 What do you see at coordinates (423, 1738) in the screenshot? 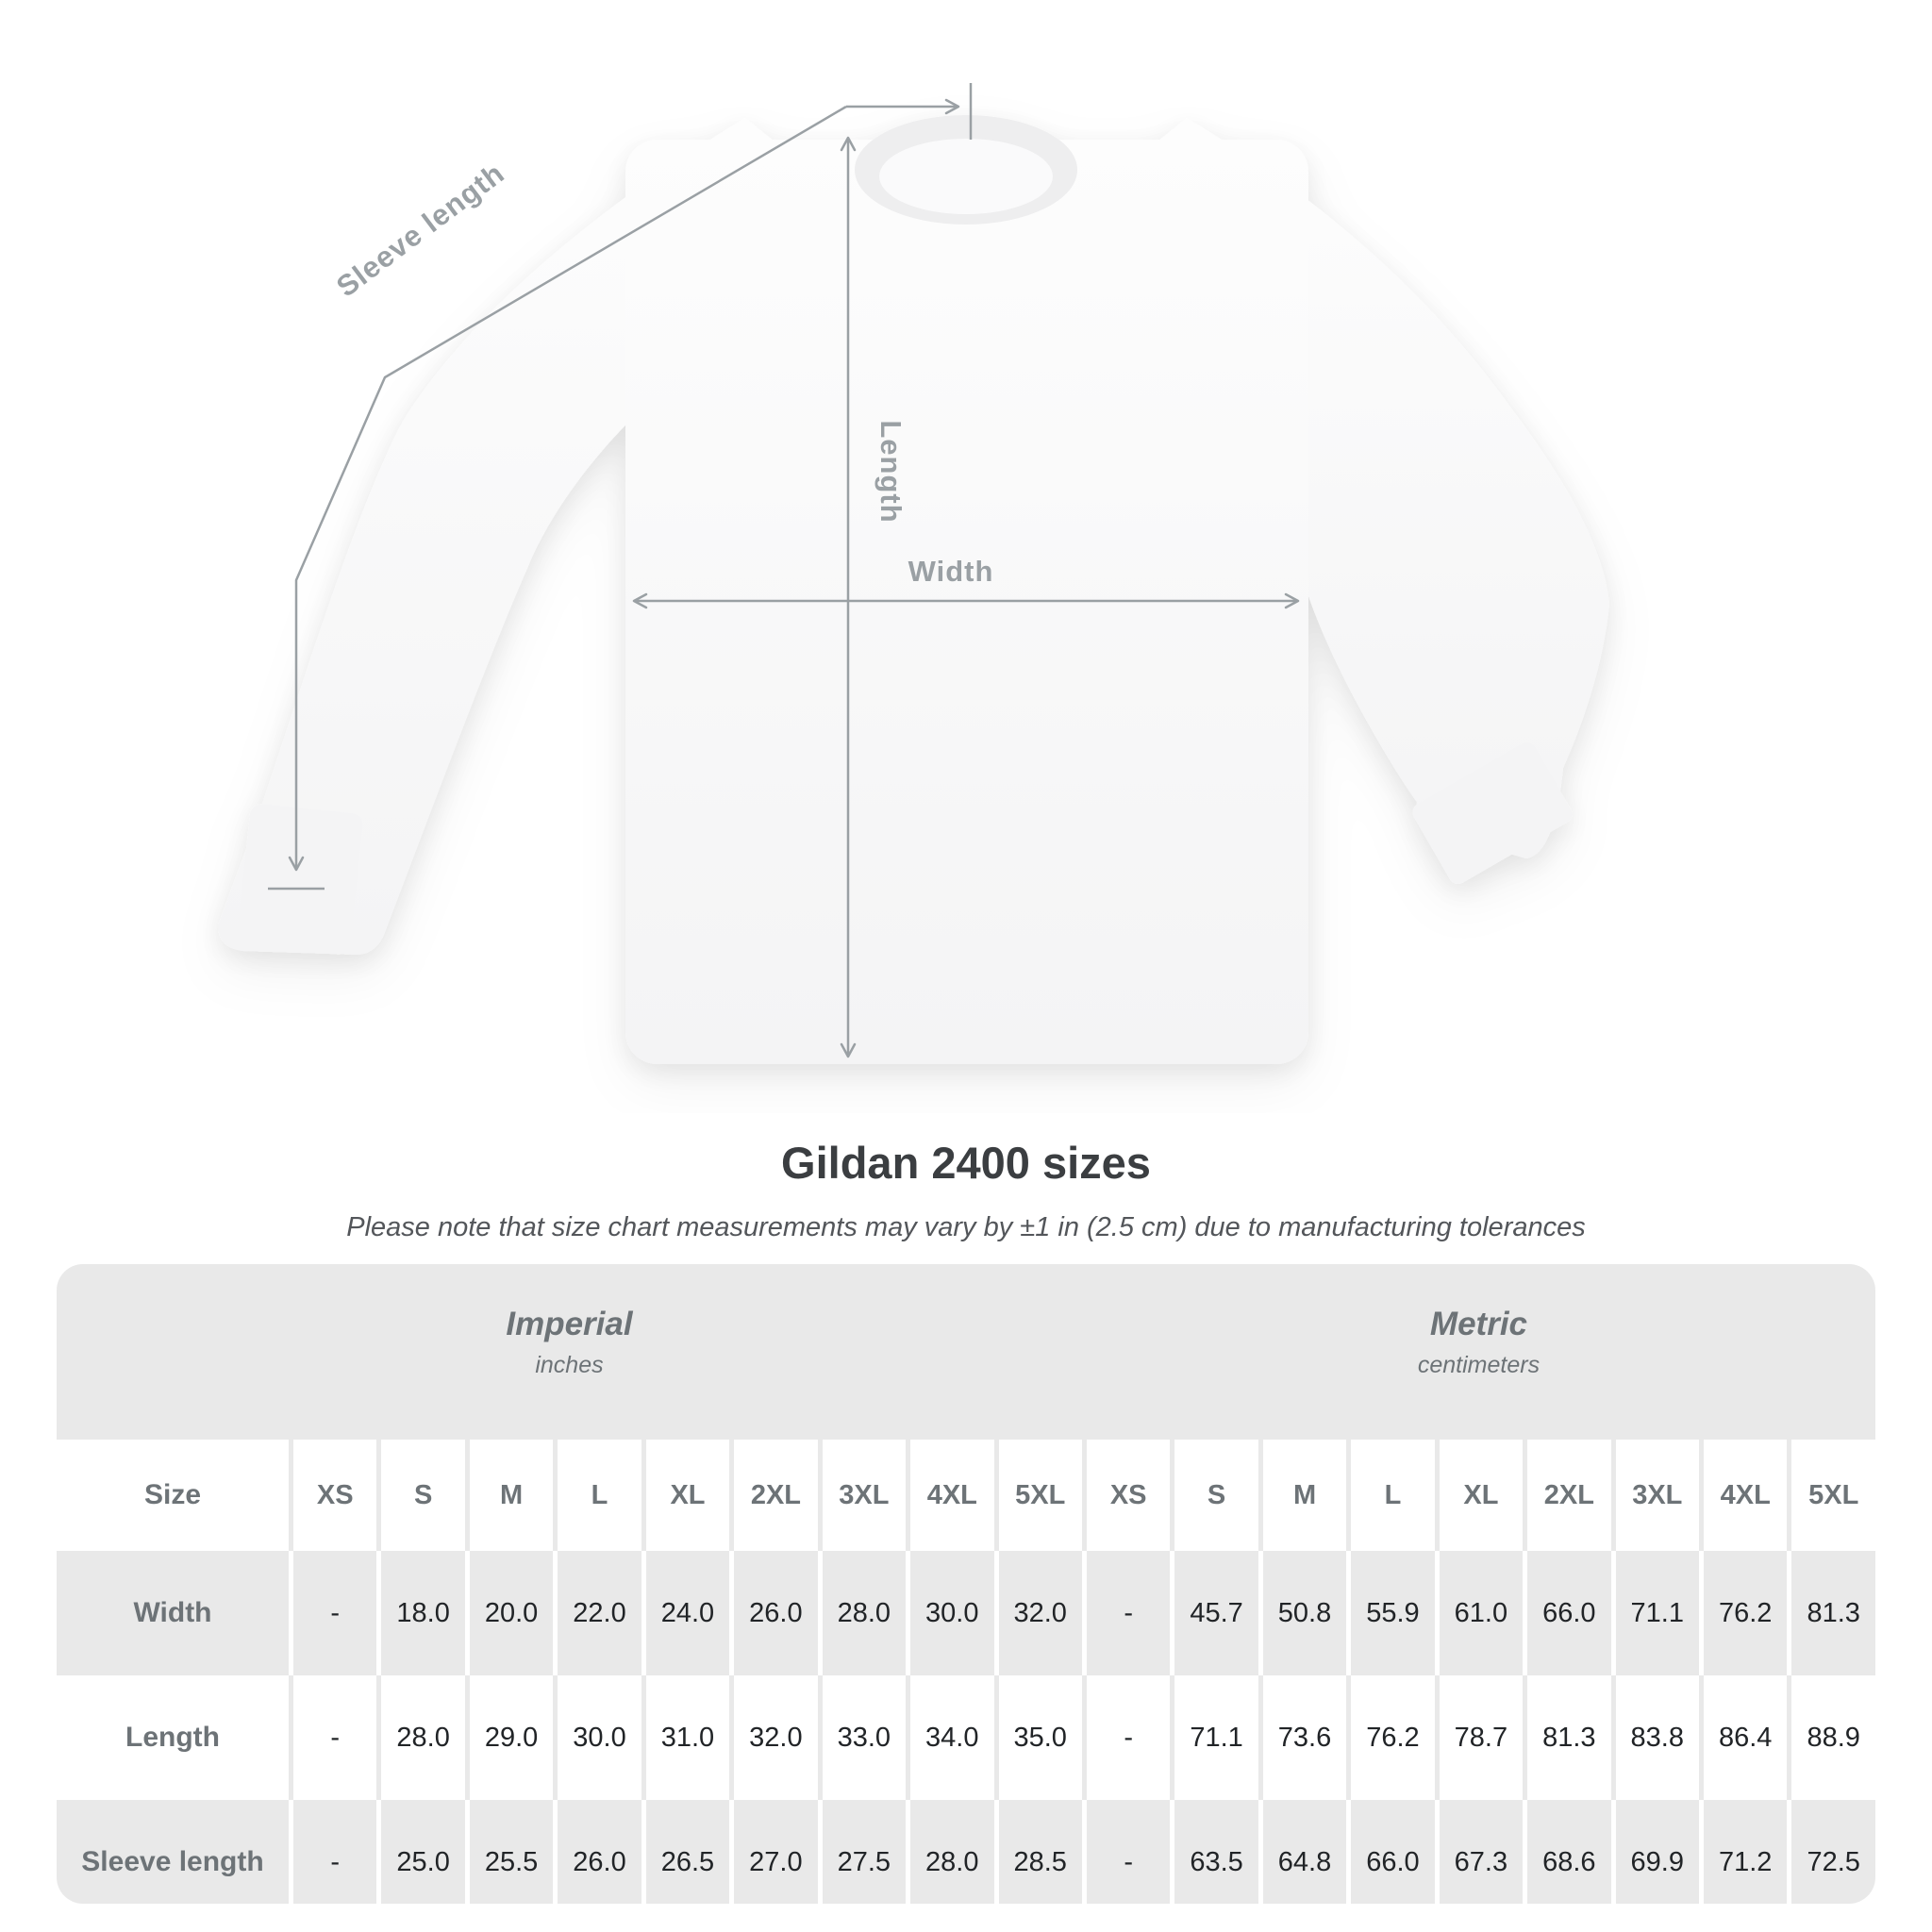
I see `value-cell-text: 28.0` at bounding box center [423, 1738].